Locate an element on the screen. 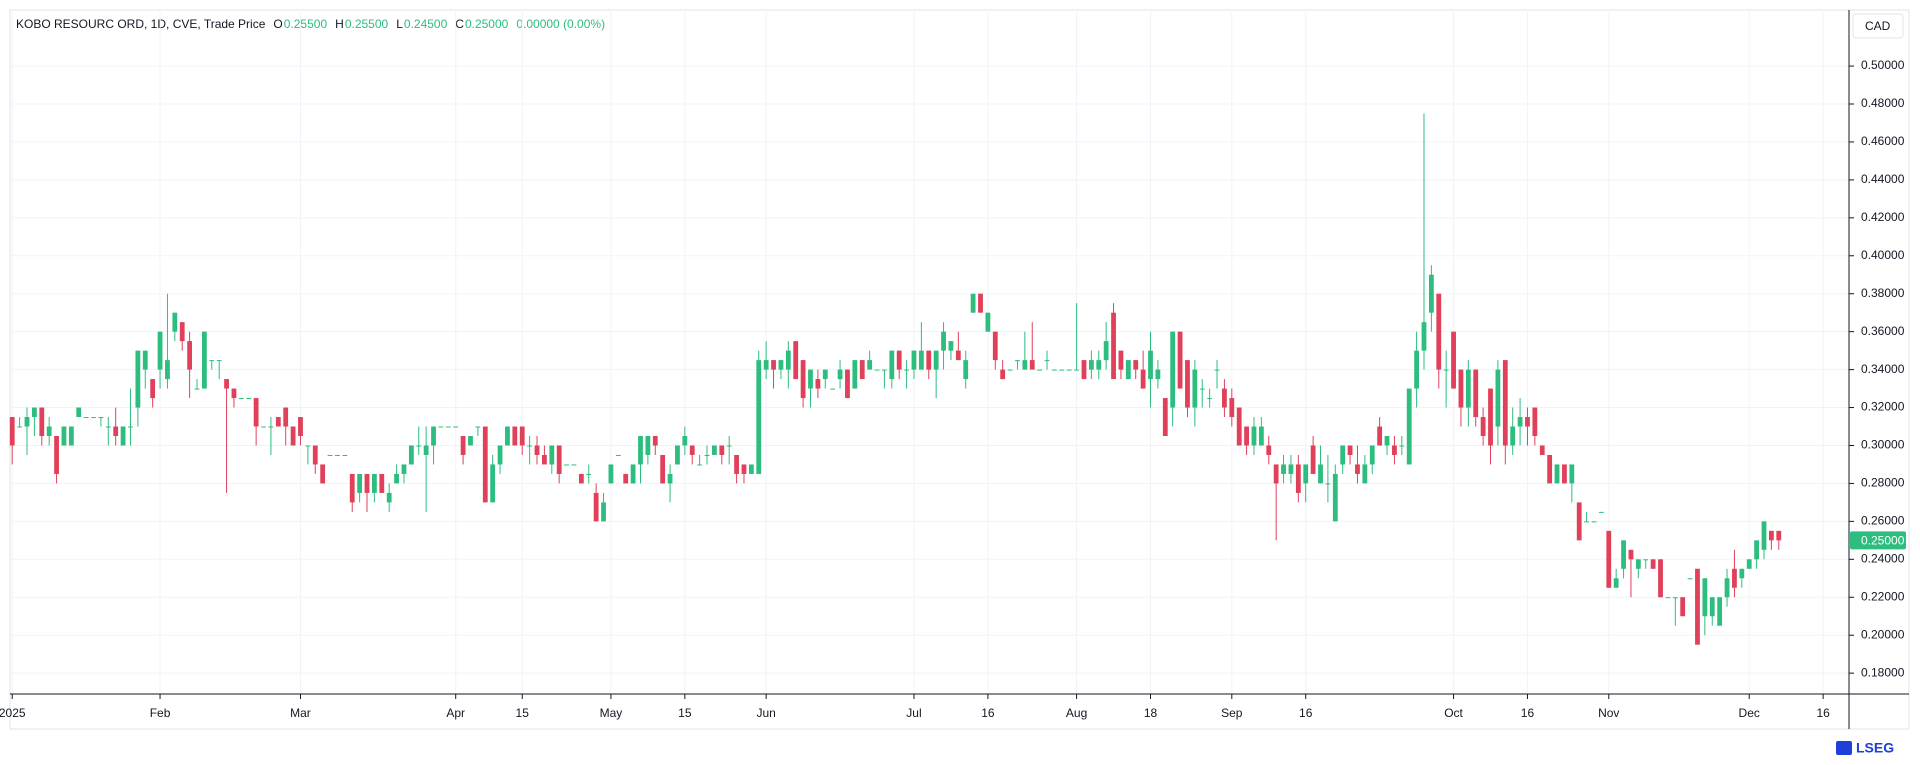  legend-change: 0.00000 (0.00%) is located at coordinates (560, 24).